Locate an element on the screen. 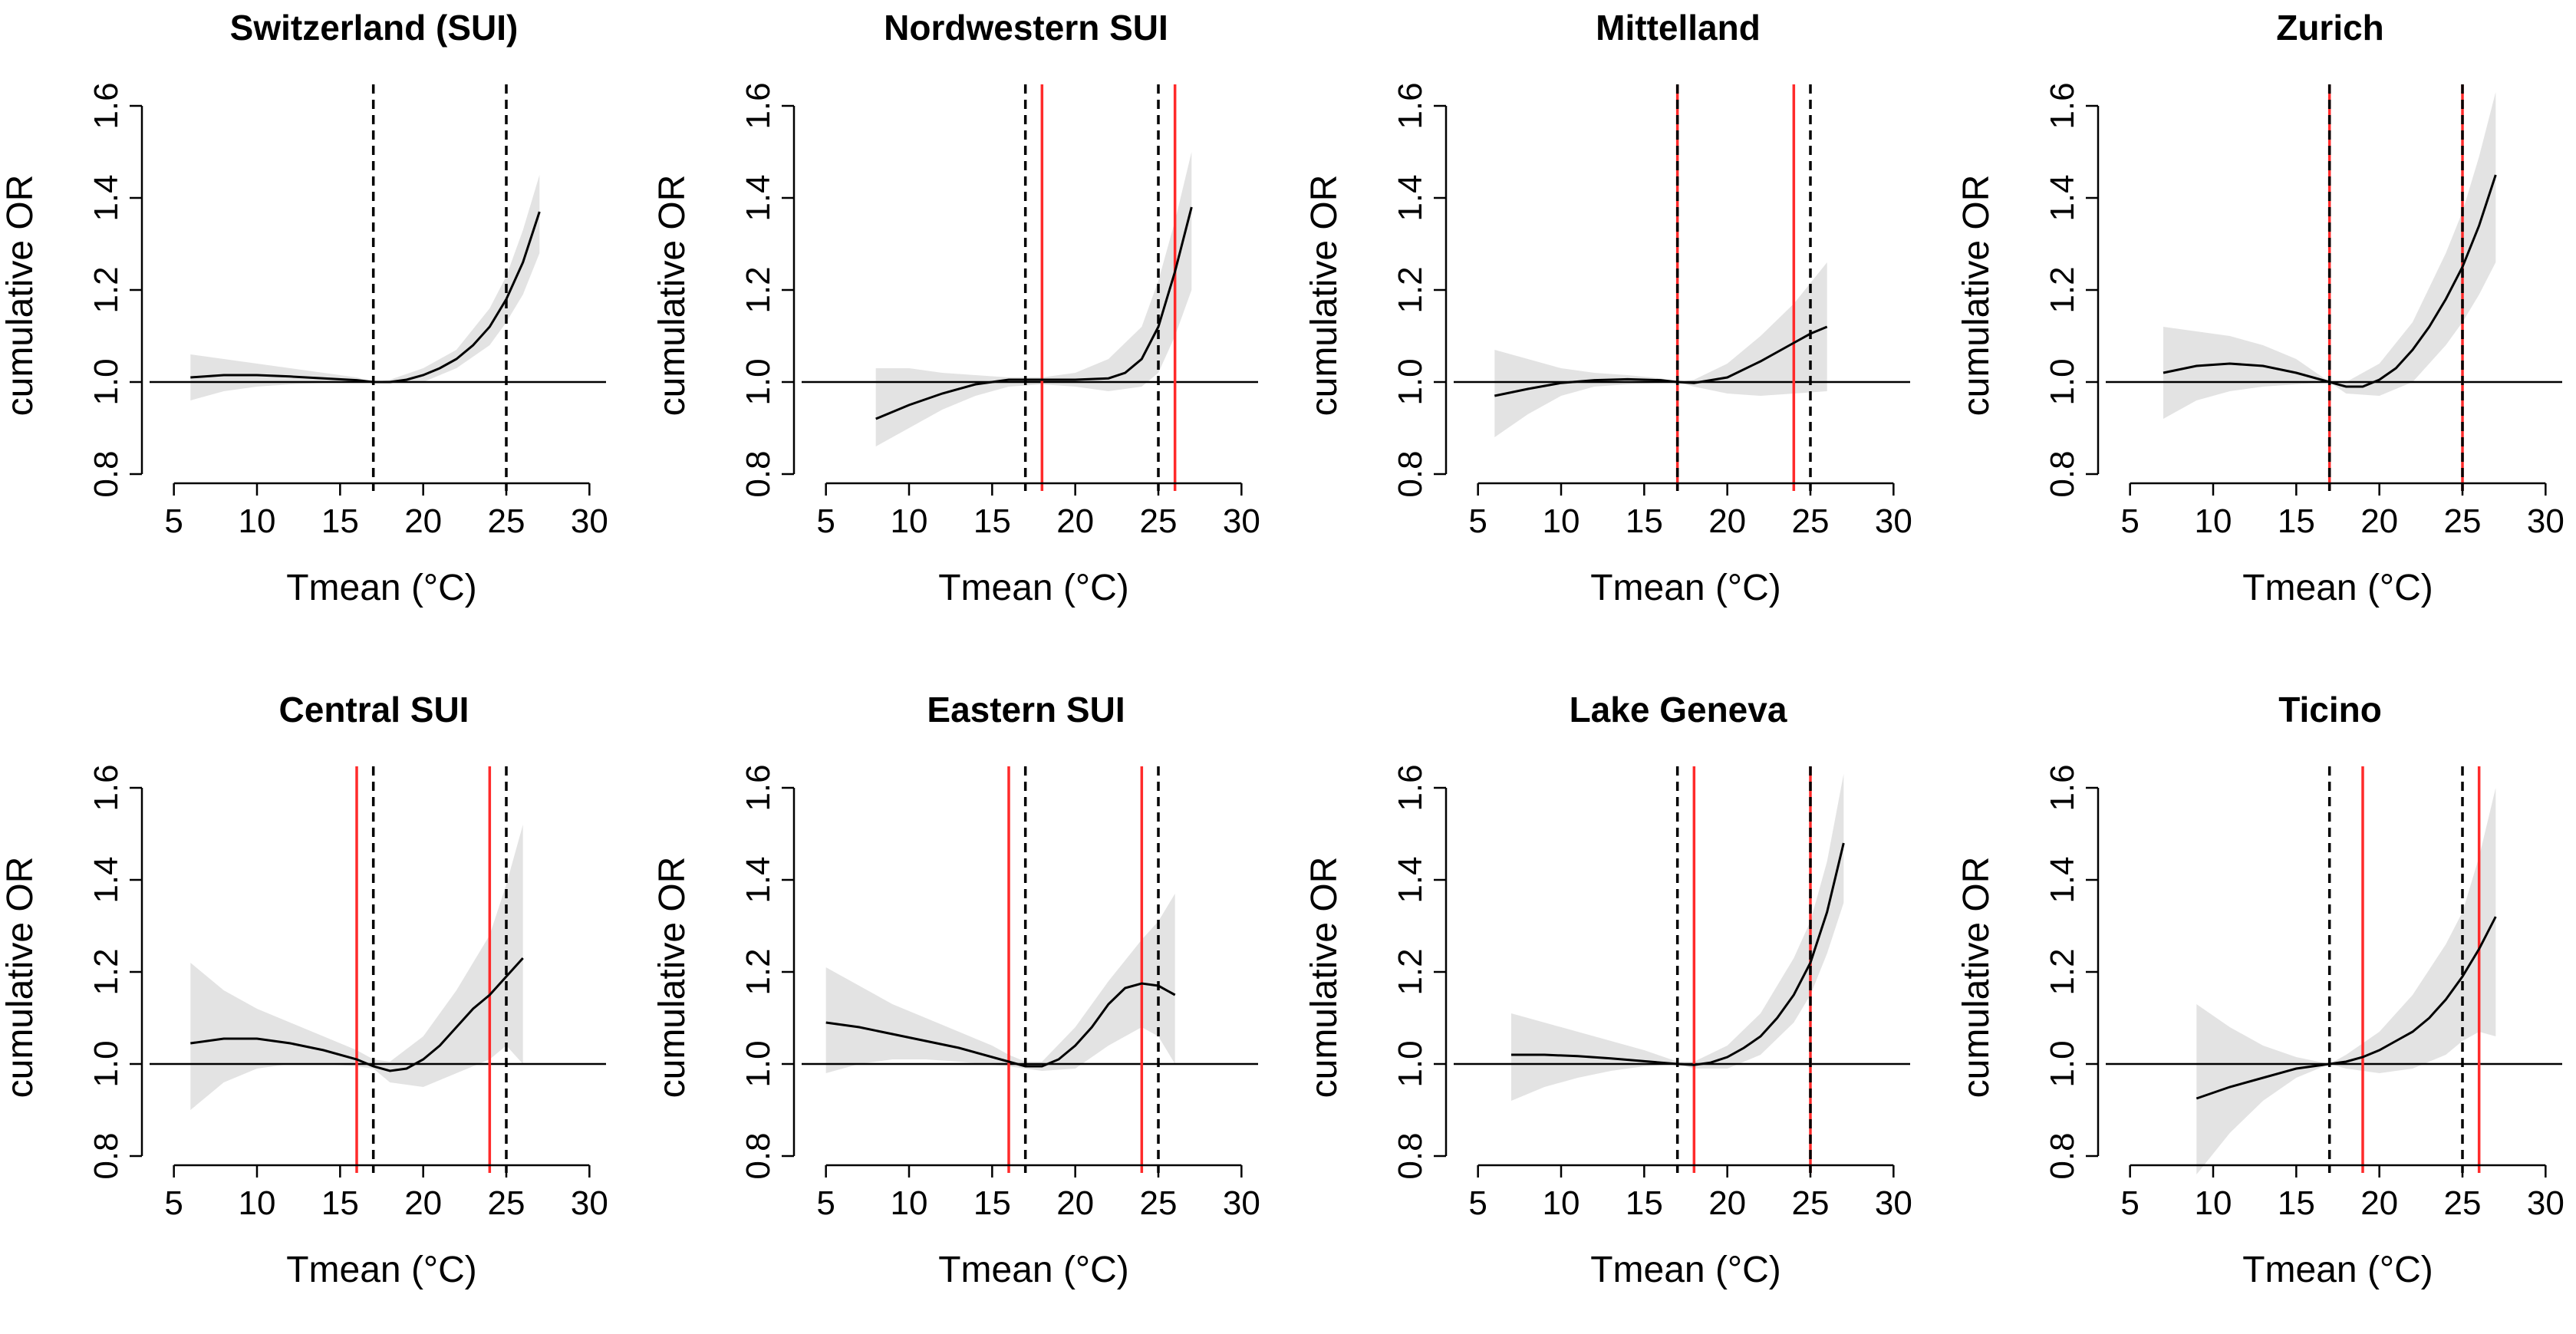 This screenshot has width=2576, height=1334. chart-title: Nordwestern SUI is located at coordinates (1026, 28).